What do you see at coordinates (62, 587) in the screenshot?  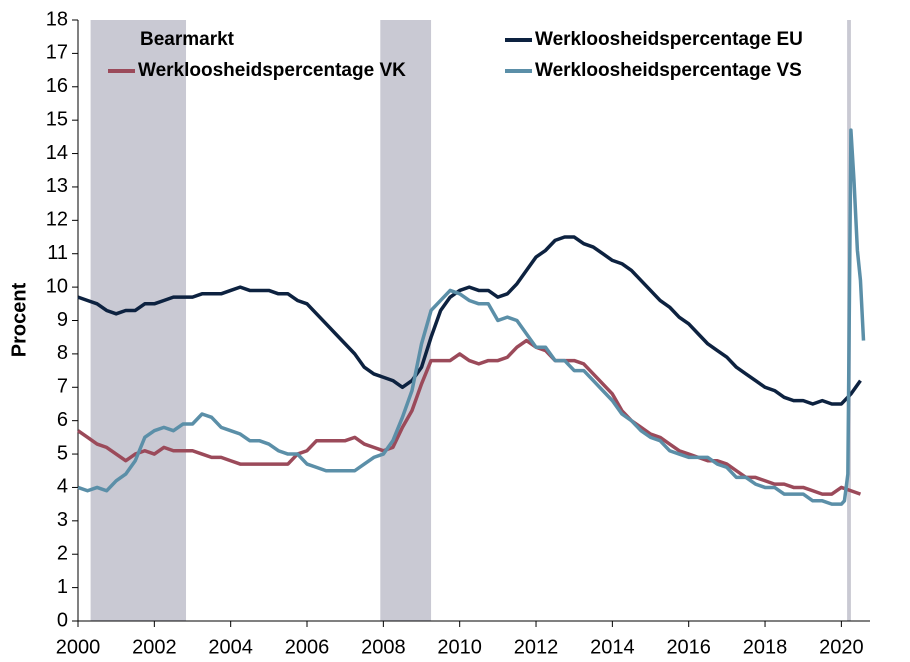 I see `y-tick-label: 1` at bounding box center [62, 587].